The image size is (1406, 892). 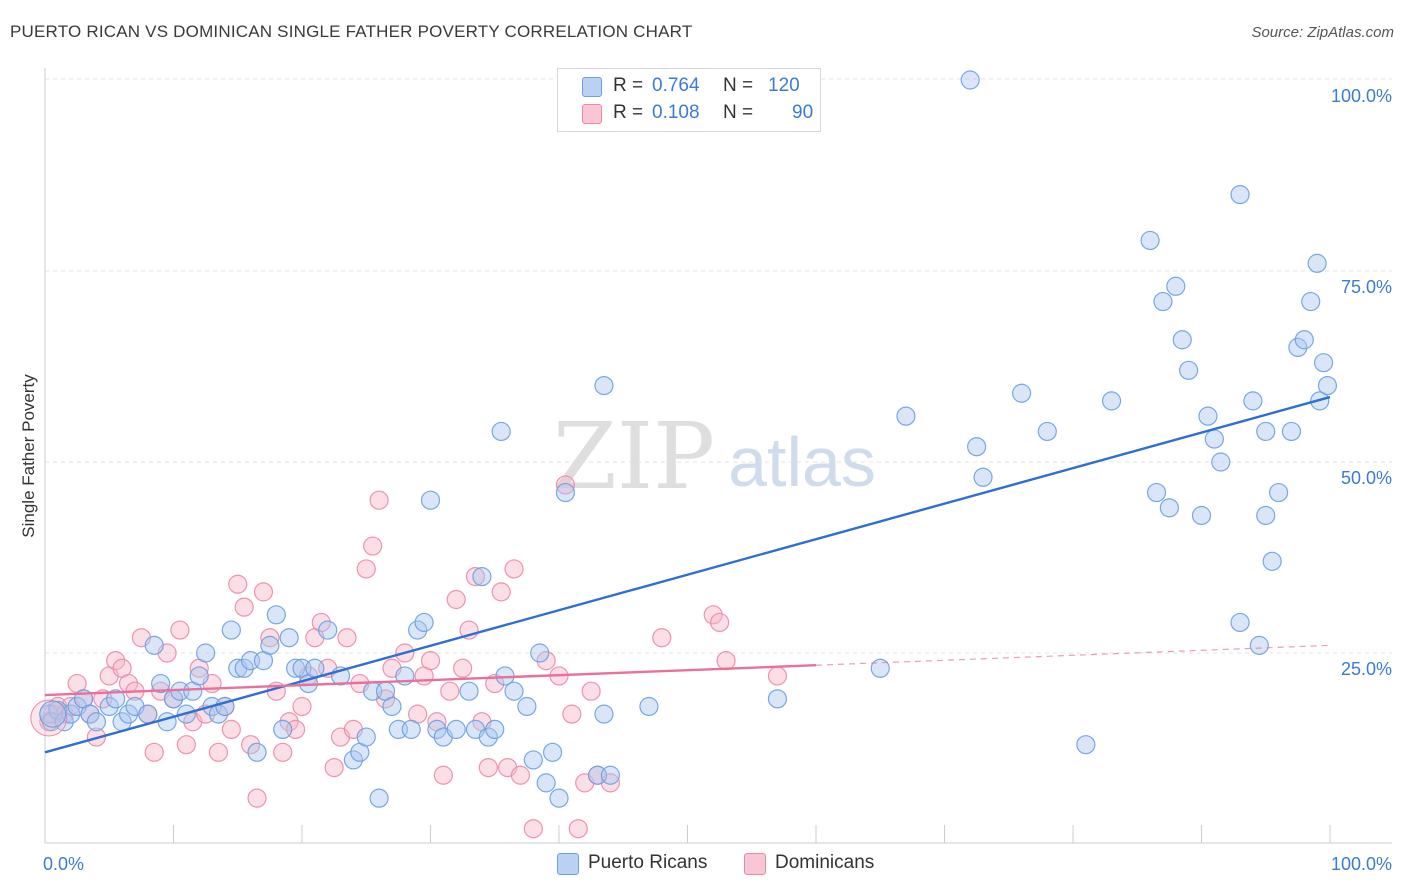 I want to click on source-label: Source: ZipAtlas.com, so click(x=1322, y=32).